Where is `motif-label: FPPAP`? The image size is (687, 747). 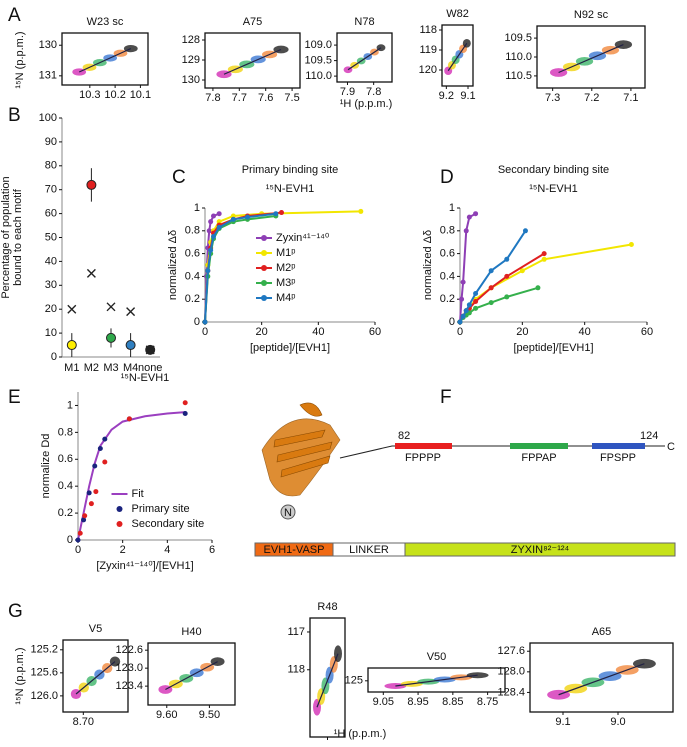 motif-label: FPPAP is located at coordinates (538, 458).